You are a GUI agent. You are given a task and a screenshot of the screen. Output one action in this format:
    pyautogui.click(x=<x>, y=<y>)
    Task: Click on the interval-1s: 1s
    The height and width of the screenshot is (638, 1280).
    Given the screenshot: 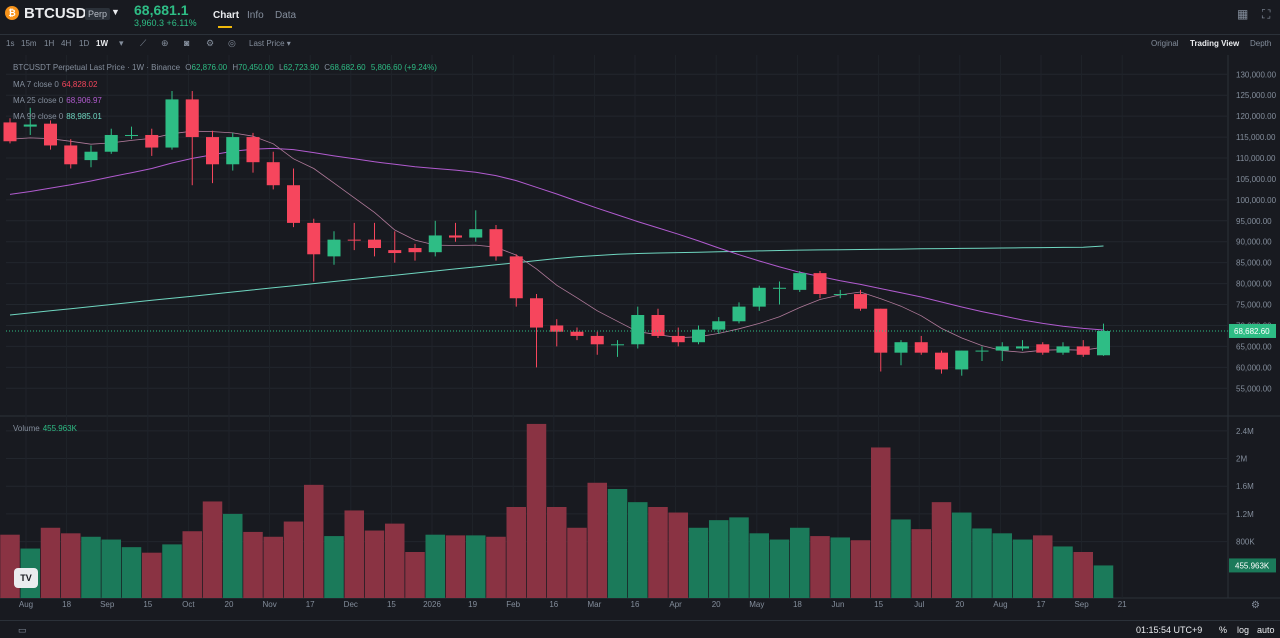 What is the action you would take?
    pyautogui.click(x=10, y=43)
    